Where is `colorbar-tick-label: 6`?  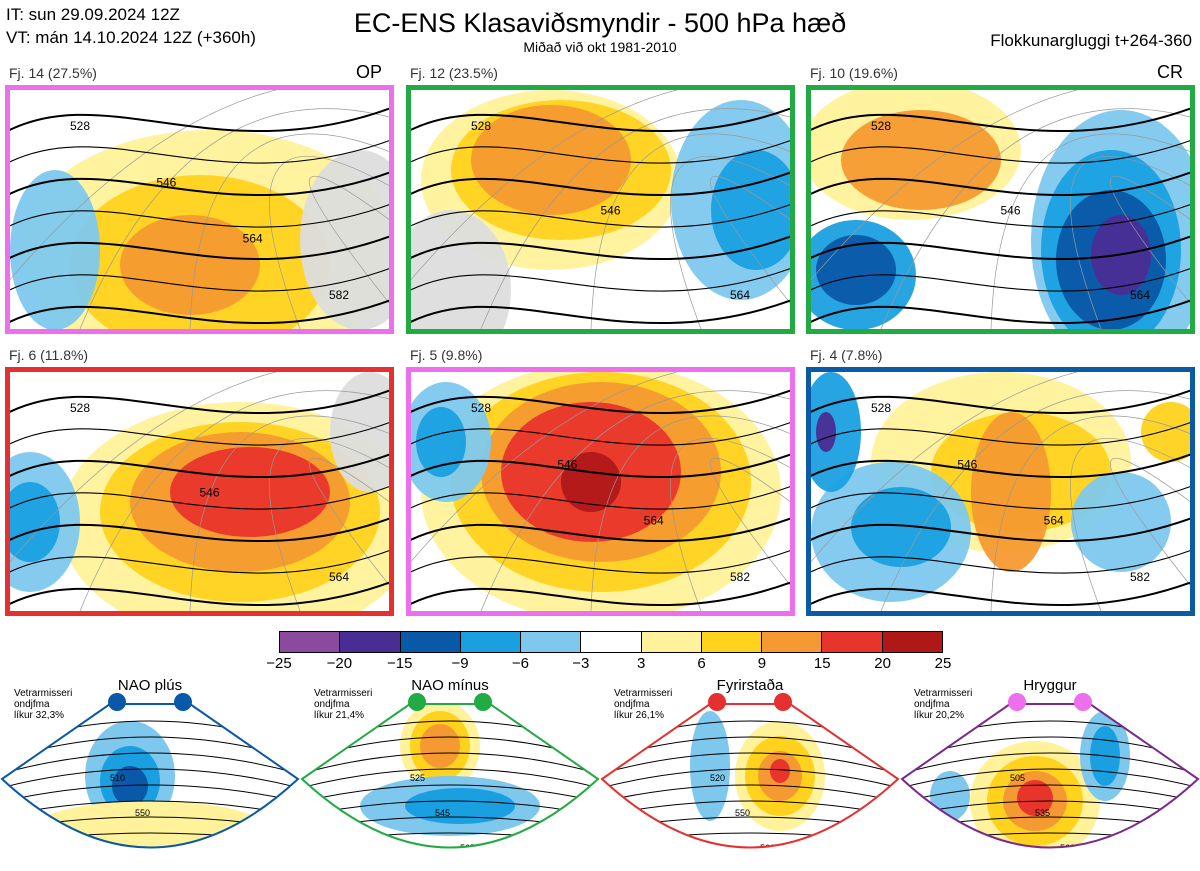
colorbar-tick-label: 6 is located at coordinates (701, 663).